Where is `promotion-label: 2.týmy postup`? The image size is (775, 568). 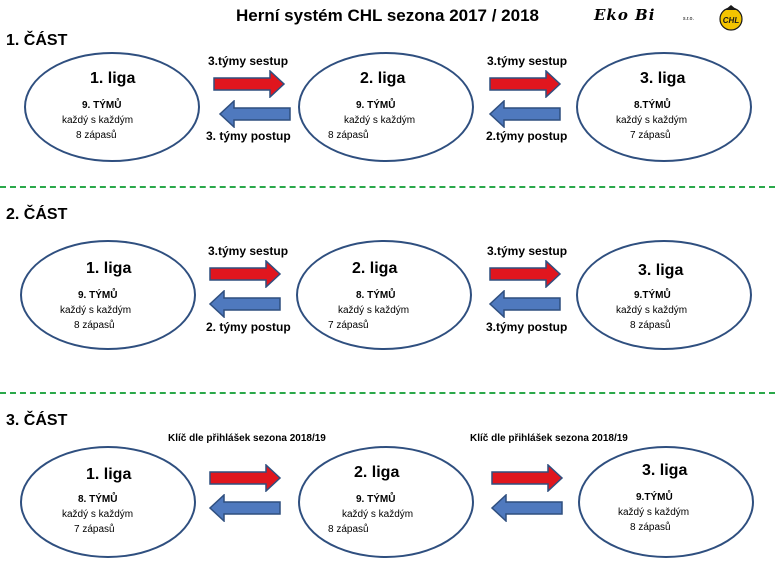 promotion-label: 2.týmy postup is located at coordinates (527, 136).